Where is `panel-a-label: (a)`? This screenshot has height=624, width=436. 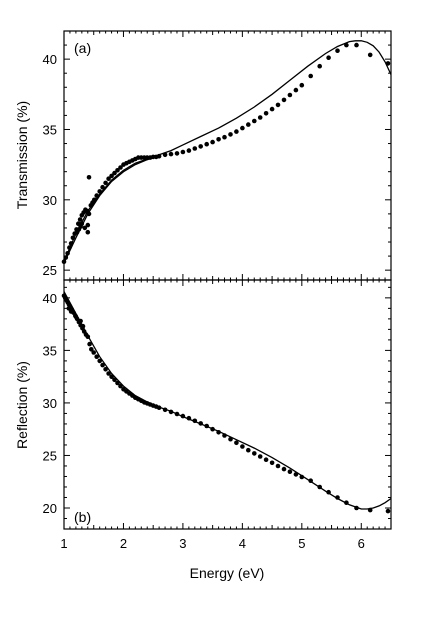
panel-a-label: (a) is located at coordinates (82, 48).